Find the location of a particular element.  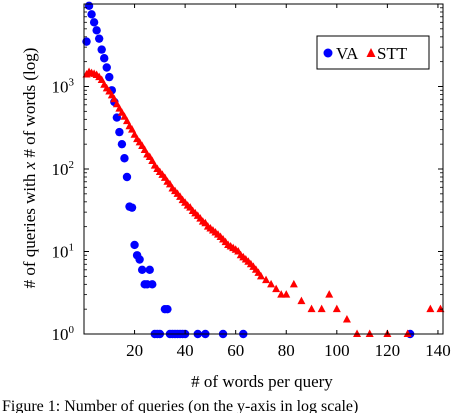

legend-stt-label: STT is located at coordinates (392, 53).